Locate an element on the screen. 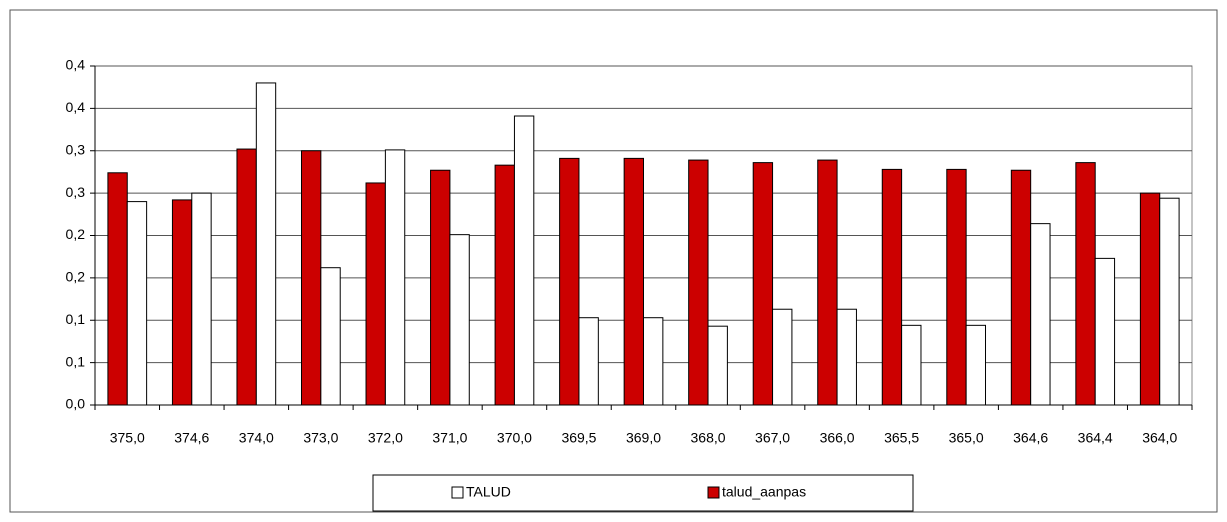 This screenshot has width=1227, height=522. x-tick-label: 368,0 is located at coordinates (708, 438).